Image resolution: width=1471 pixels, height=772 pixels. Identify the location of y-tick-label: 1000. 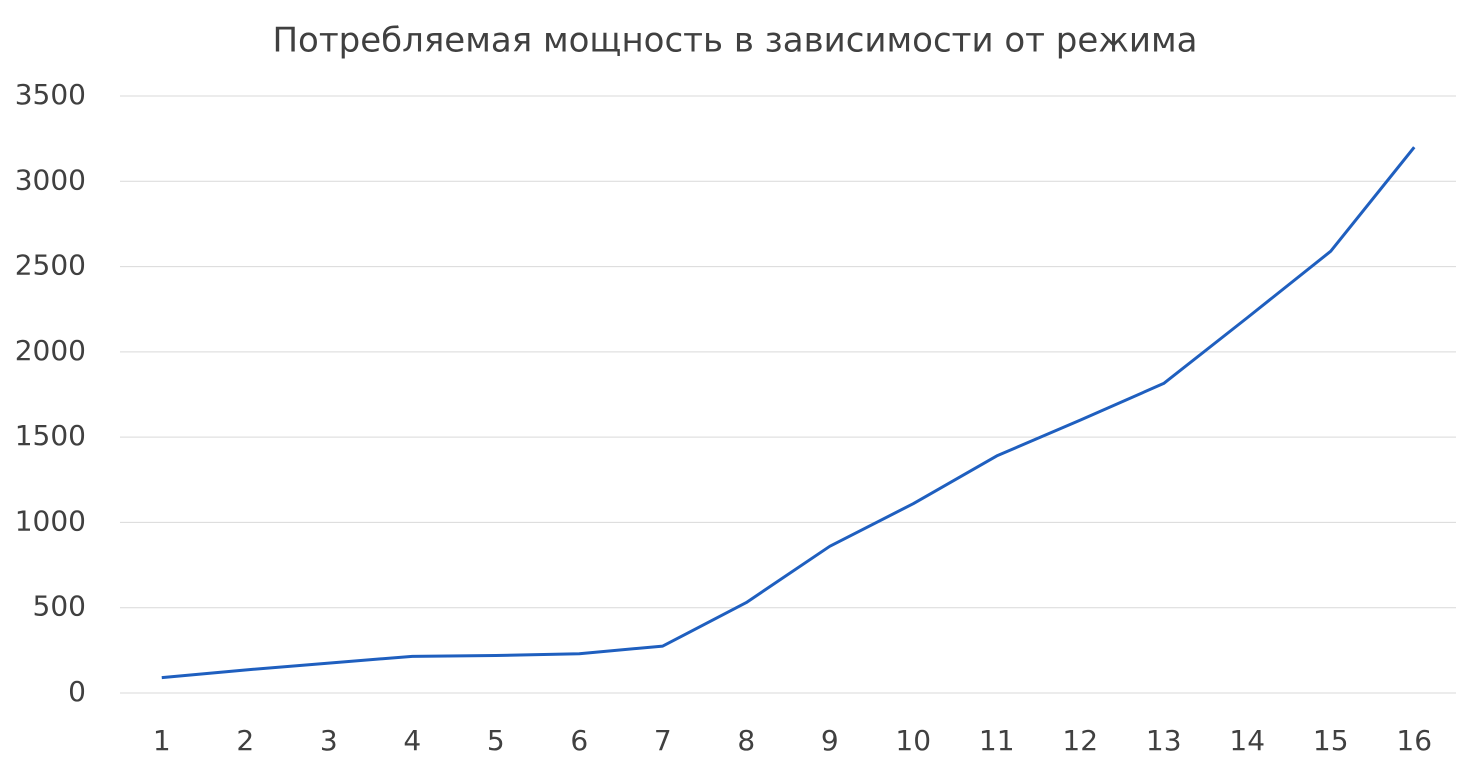
(50, 520).